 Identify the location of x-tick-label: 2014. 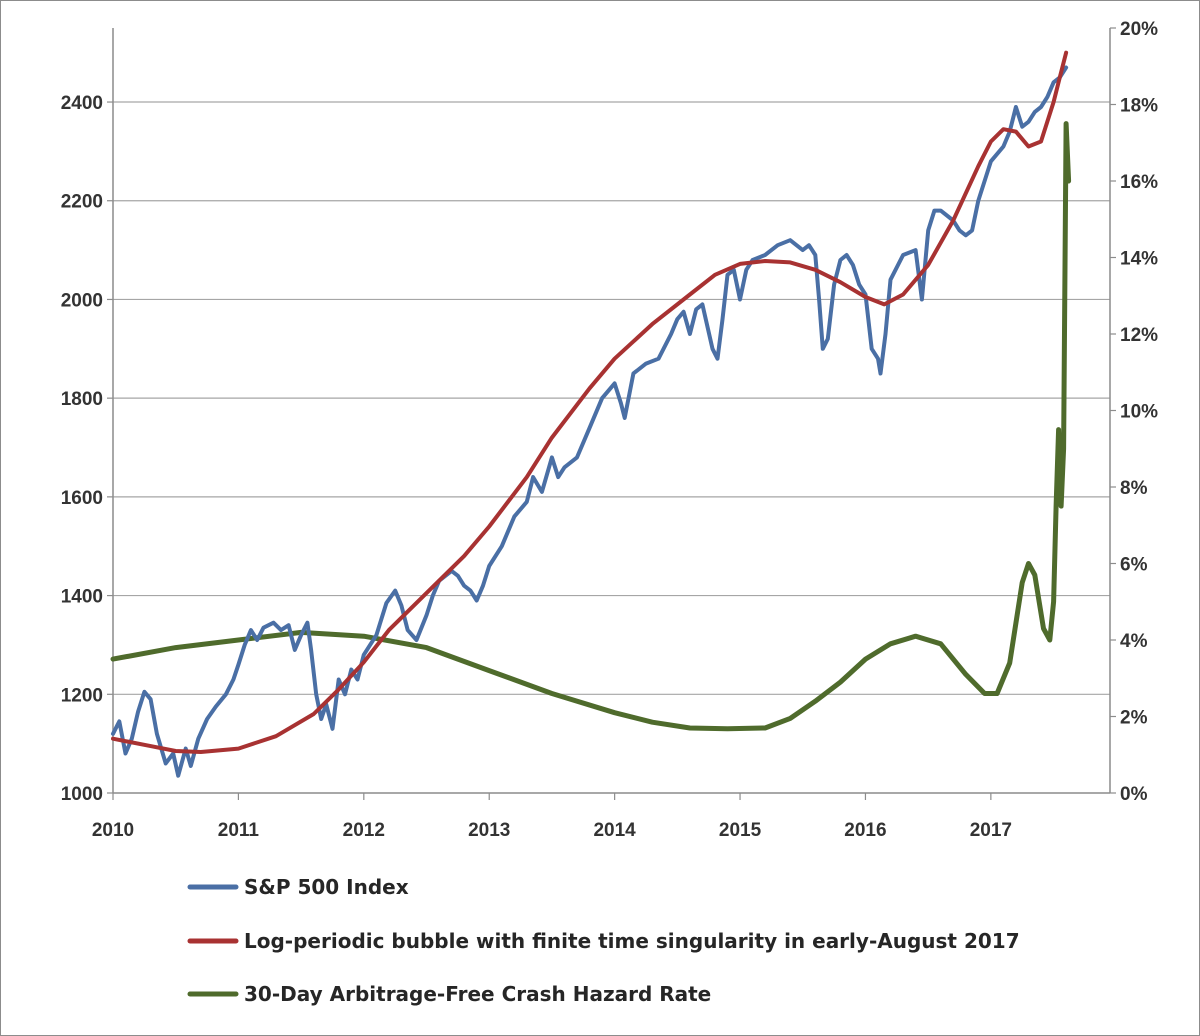
(614, 830).